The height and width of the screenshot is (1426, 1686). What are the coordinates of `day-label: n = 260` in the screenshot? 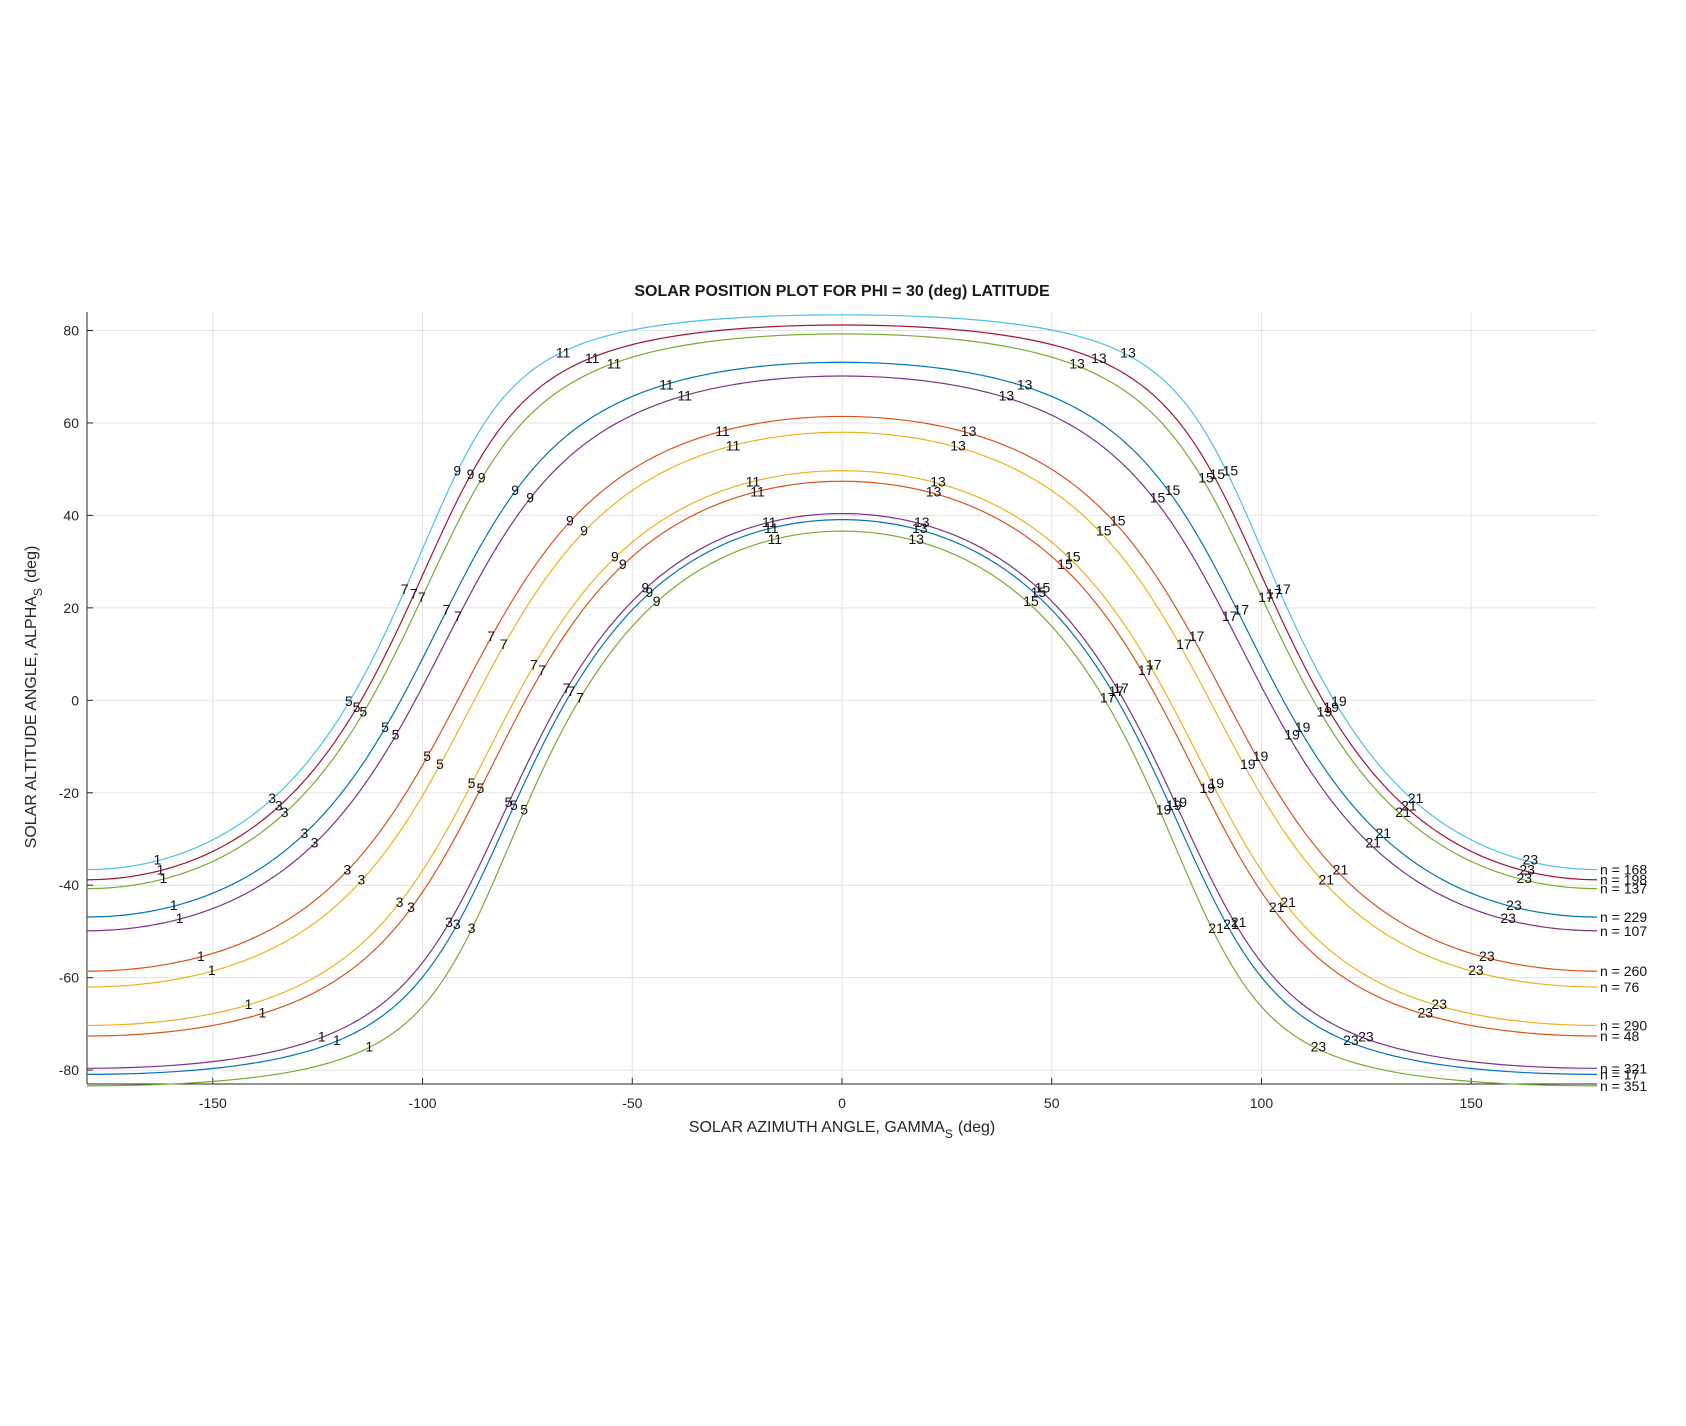 It's located at (1623, 971).